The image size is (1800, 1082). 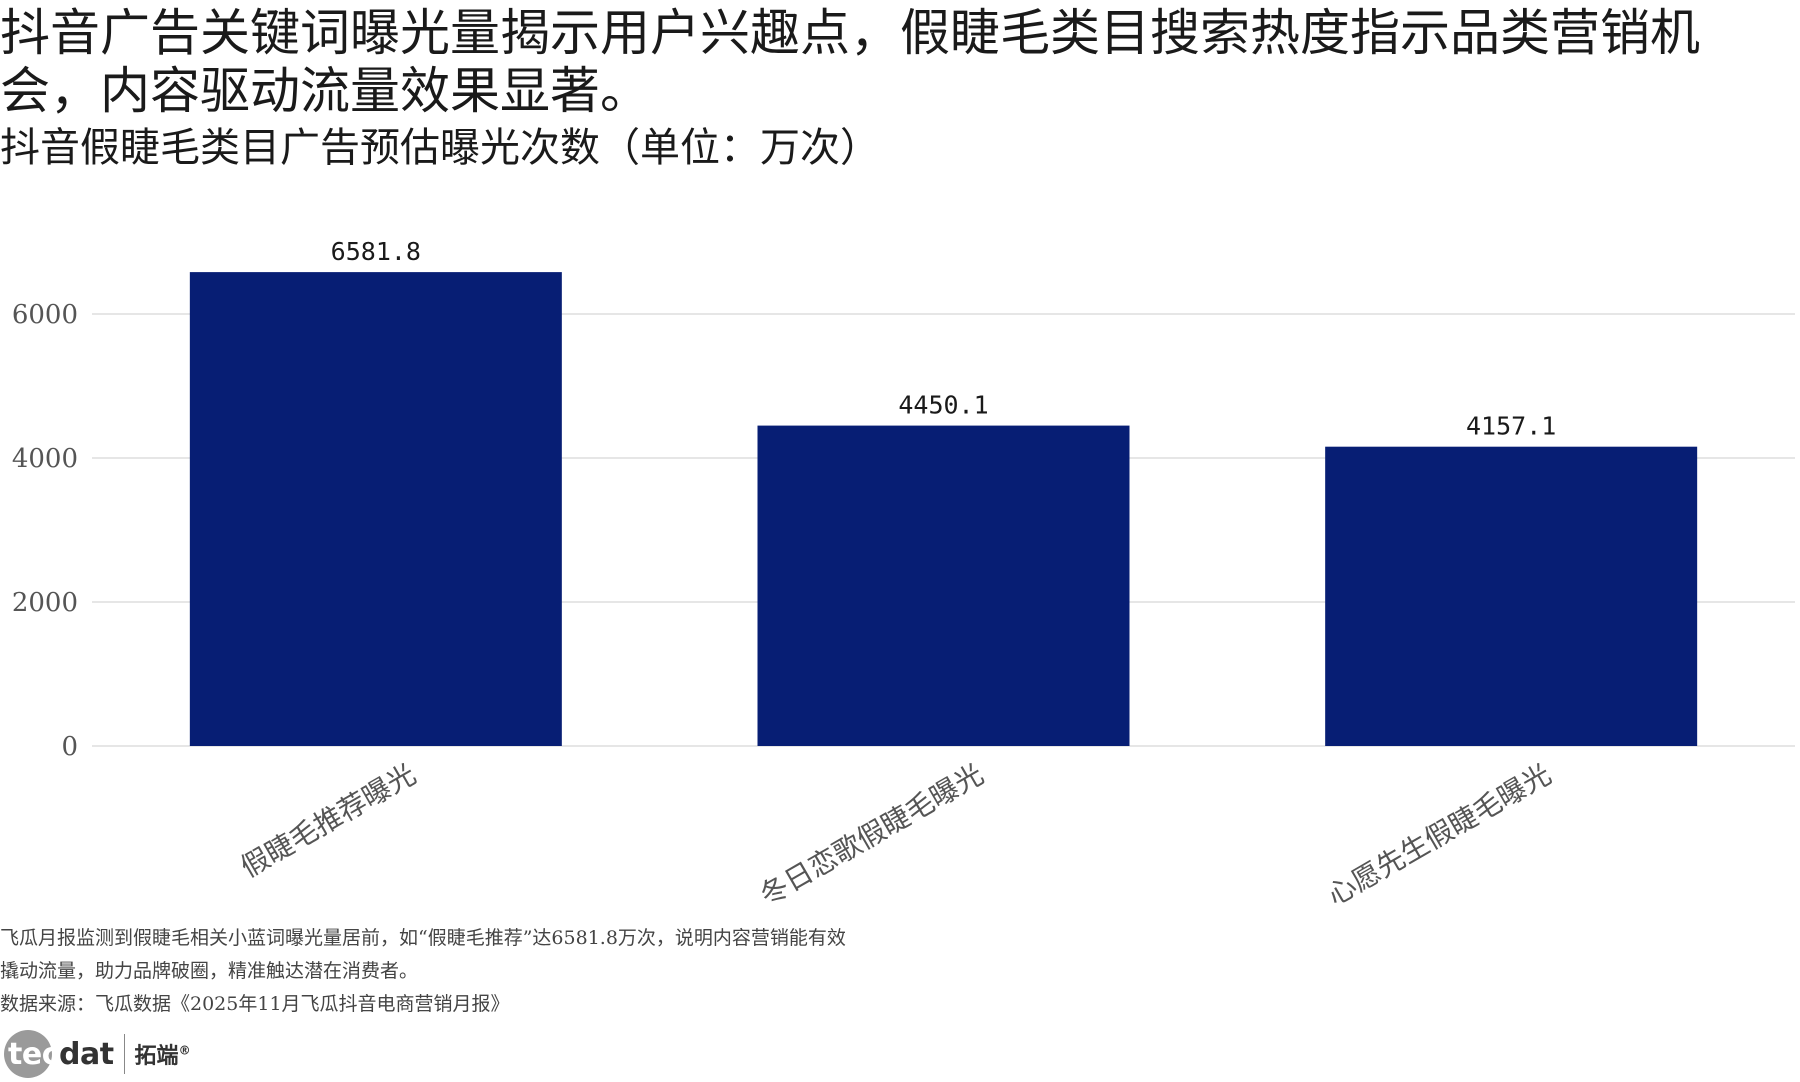 I want to click on brand-logo: tecdat 拓端®, so click(x=96, y=1054).